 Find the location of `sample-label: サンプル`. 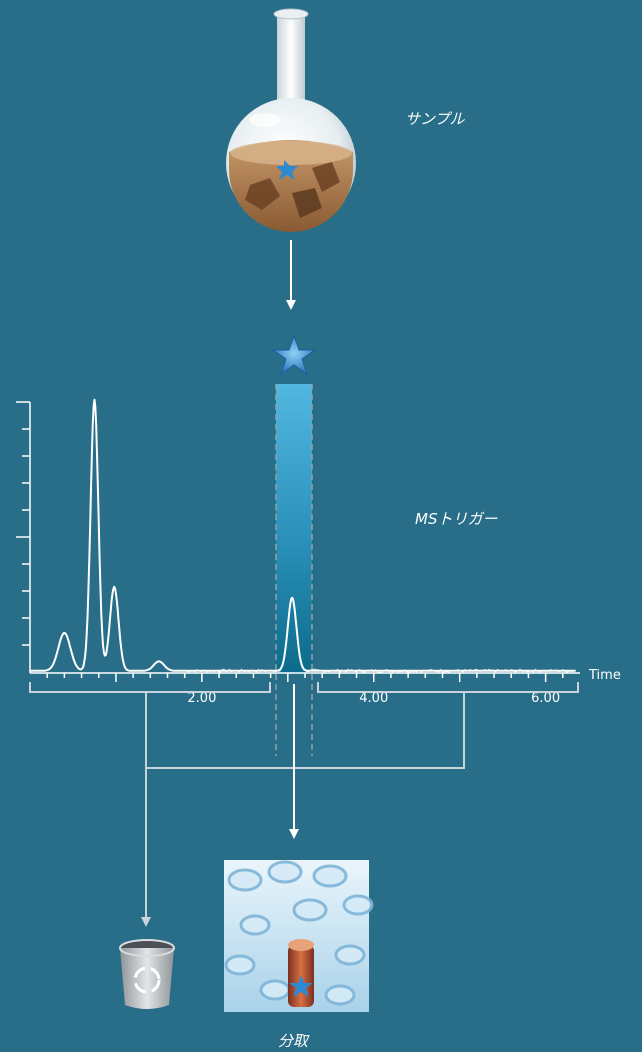

sample-label: サンプル is located at coordinates (435, 119).